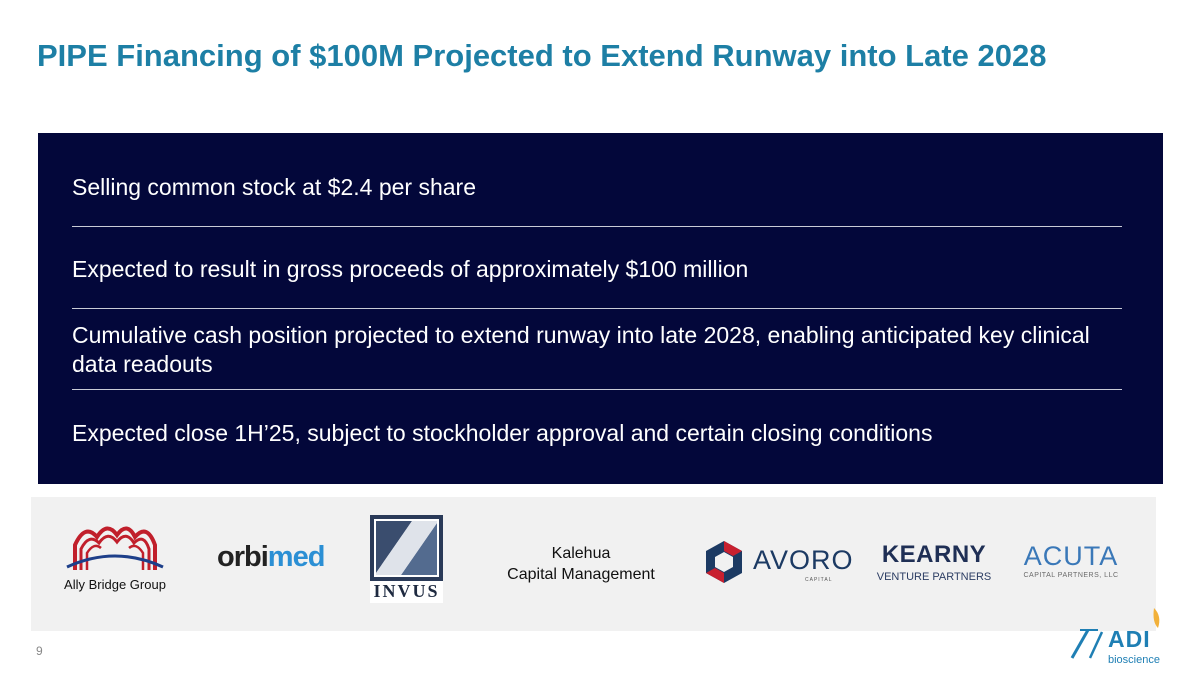 Image resolution: width=1200 pixels, height=675 pixels. What do you see at coordinates (115, 584) in the screenshot?
I see `ally-bridge-label: Ally Bridge Group` at bounding box center [115, 584].